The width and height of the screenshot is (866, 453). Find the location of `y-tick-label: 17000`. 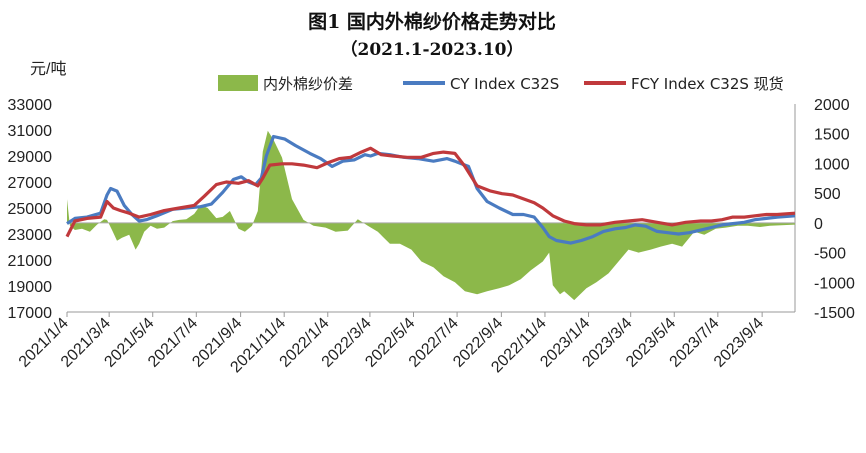

y-tick-label: 17000 is located at coordinates (30, 313).